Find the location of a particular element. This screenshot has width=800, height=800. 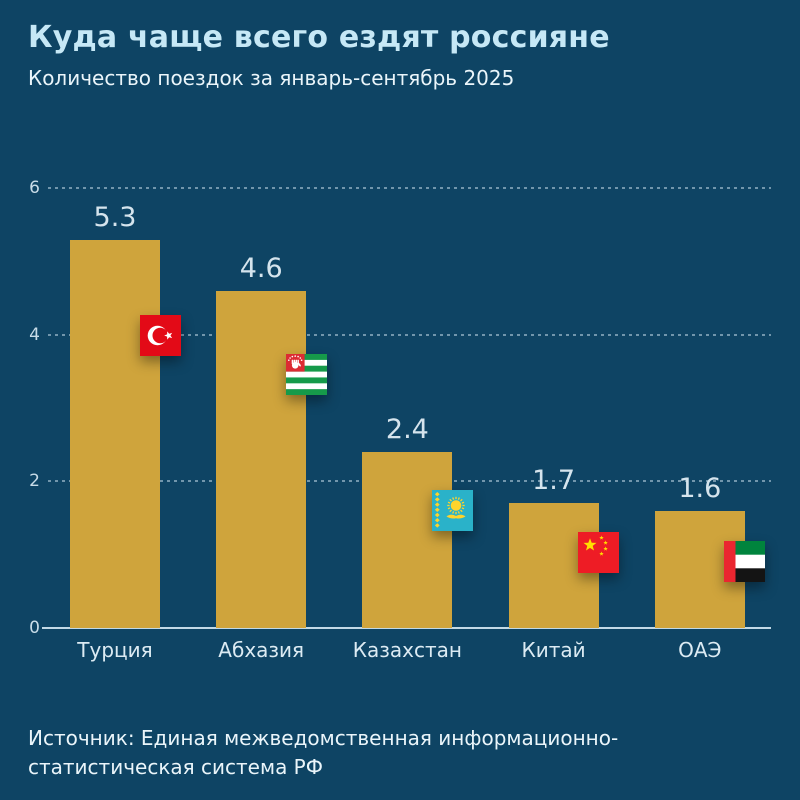

value-label-uae: 1.6 is located at coordinates (700, 488).